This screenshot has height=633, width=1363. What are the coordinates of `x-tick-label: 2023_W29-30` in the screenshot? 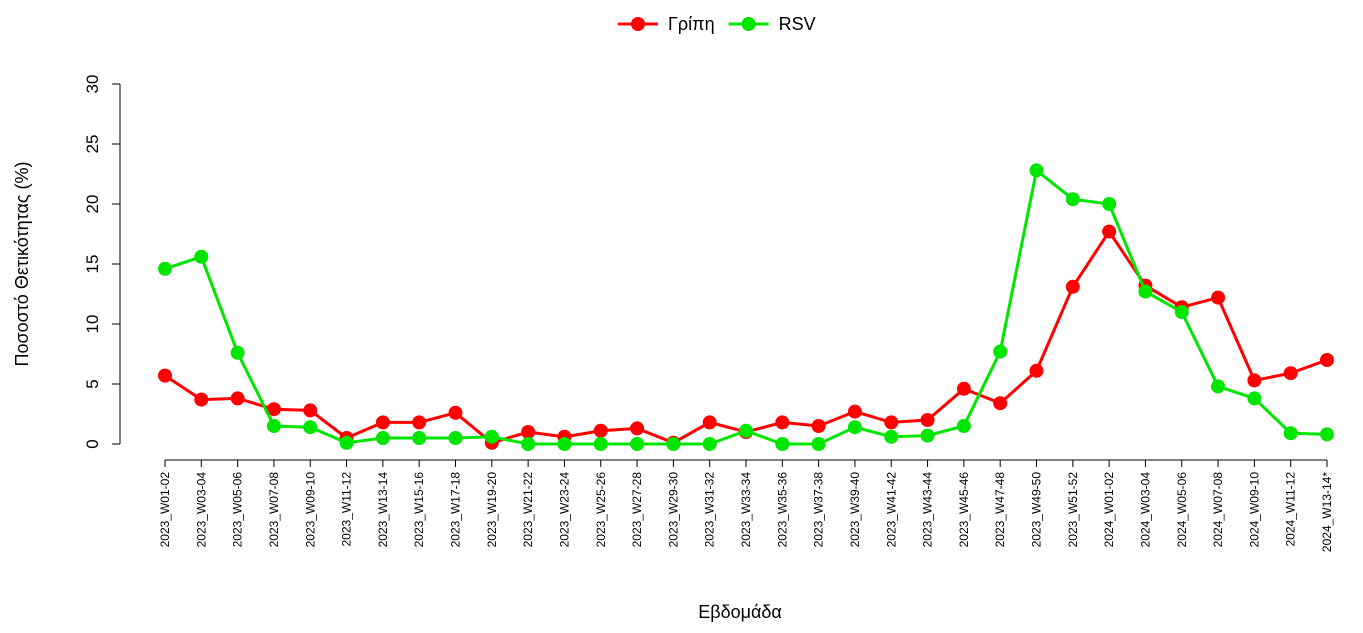 It's located at (673, 510).